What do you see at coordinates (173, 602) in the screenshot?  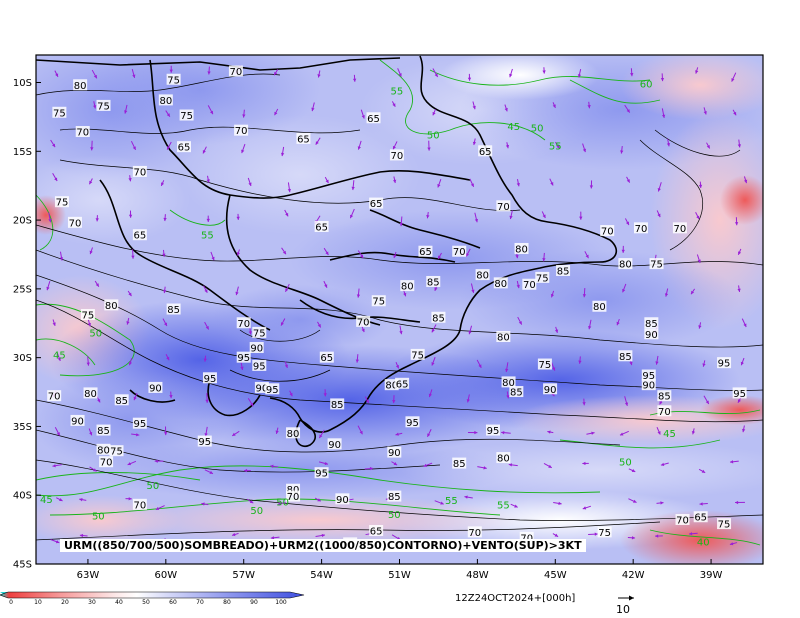 I see `colorbar-tick-label: 60` at bounding box center [173, 602].